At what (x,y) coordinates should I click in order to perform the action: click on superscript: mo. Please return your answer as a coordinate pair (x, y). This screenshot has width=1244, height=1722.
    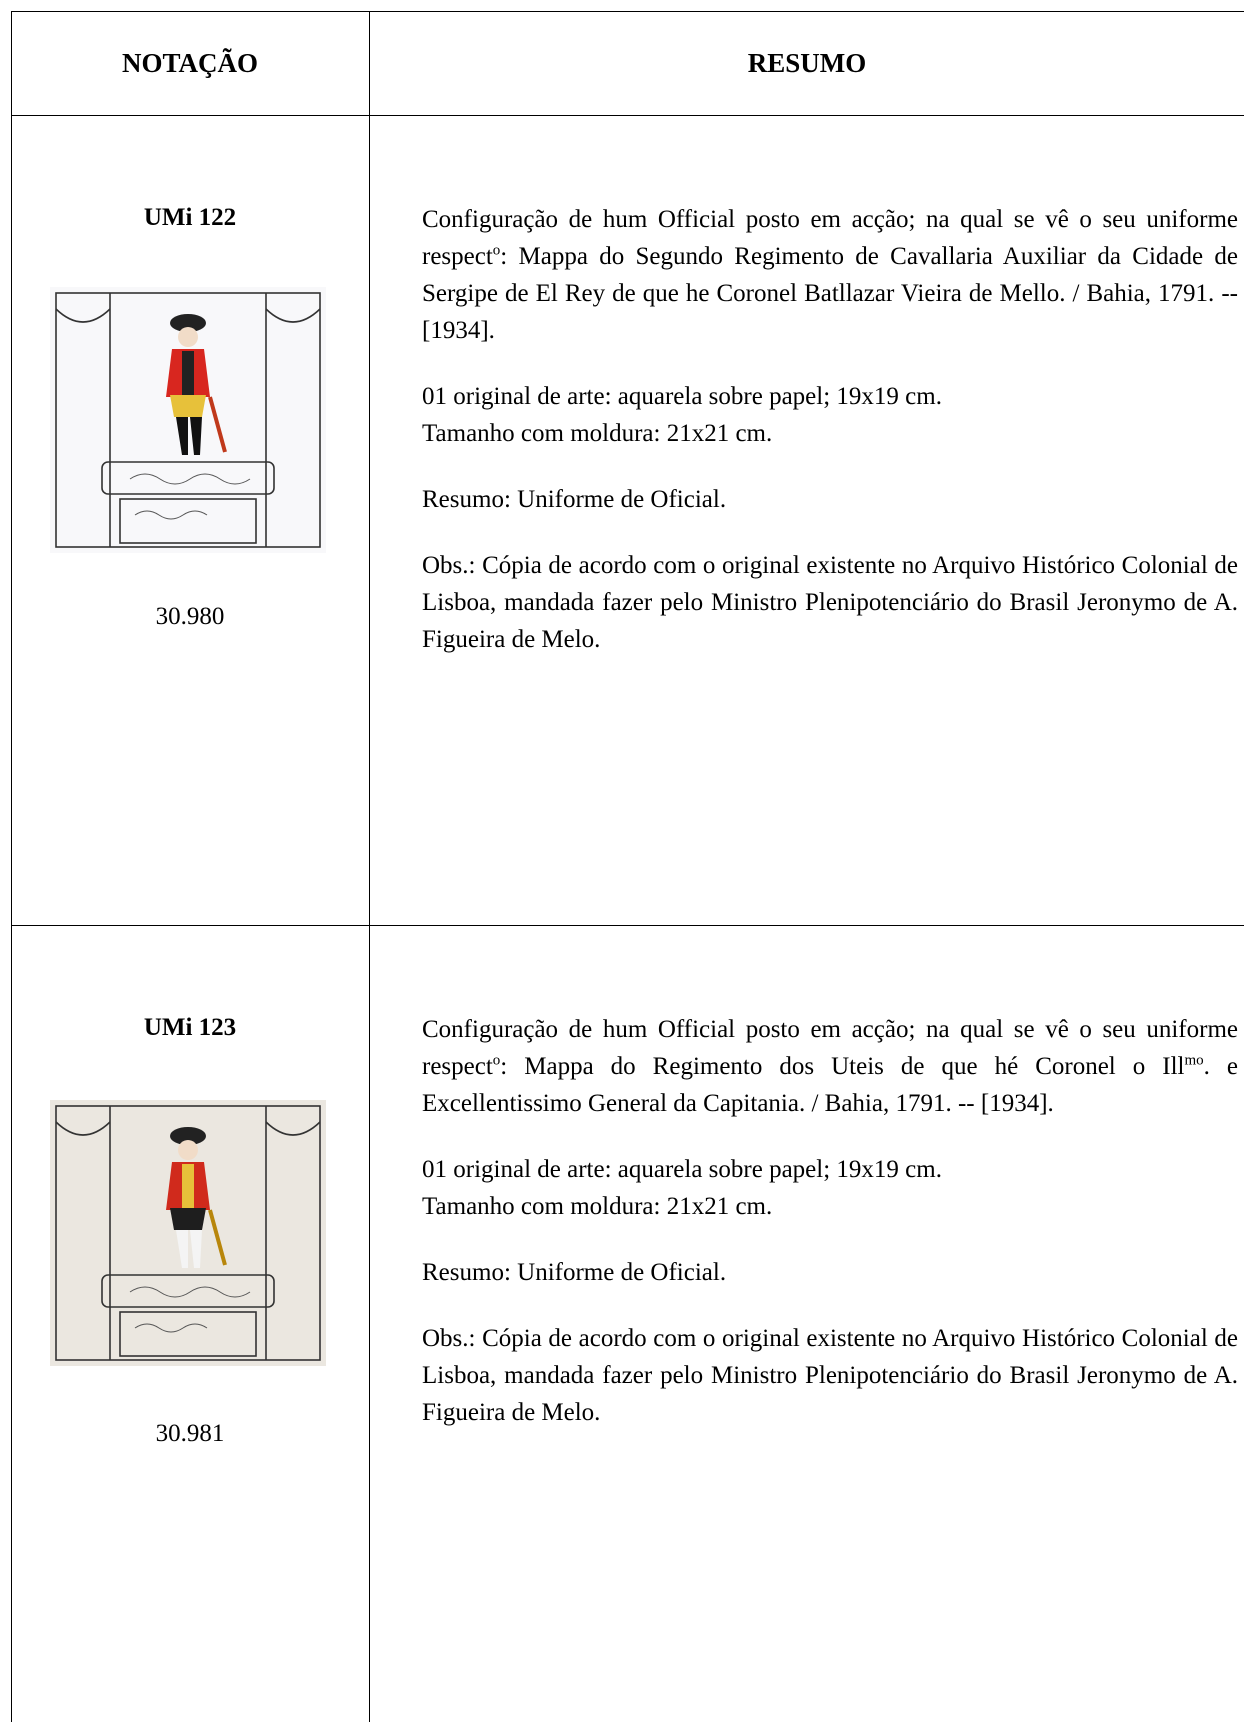
    Looking at the image, I should click on (1194, 1060).